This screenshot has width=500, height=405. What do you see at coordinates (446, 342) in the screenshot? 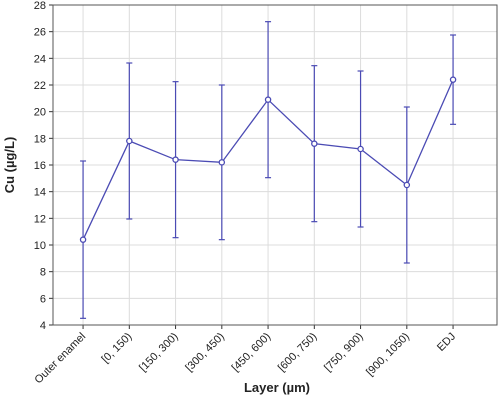
I see `x-tick-label: EDJ` at bounding box center [446, 342].